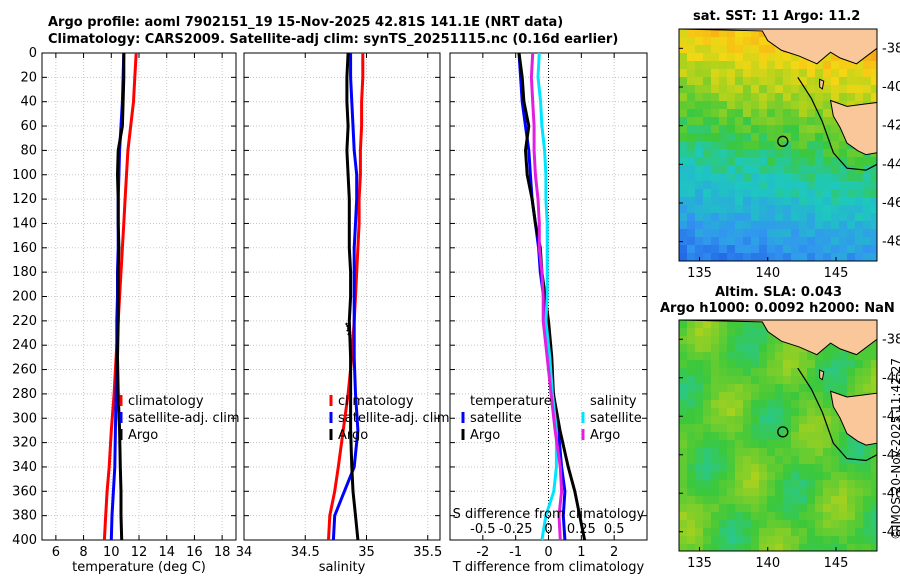 This screenshot has height=580, width=900. What do you see at coordinates (143, 435) in the screenshot?
I see `temp-panel-legend-label: Argo` at bounding box center [143, 435].